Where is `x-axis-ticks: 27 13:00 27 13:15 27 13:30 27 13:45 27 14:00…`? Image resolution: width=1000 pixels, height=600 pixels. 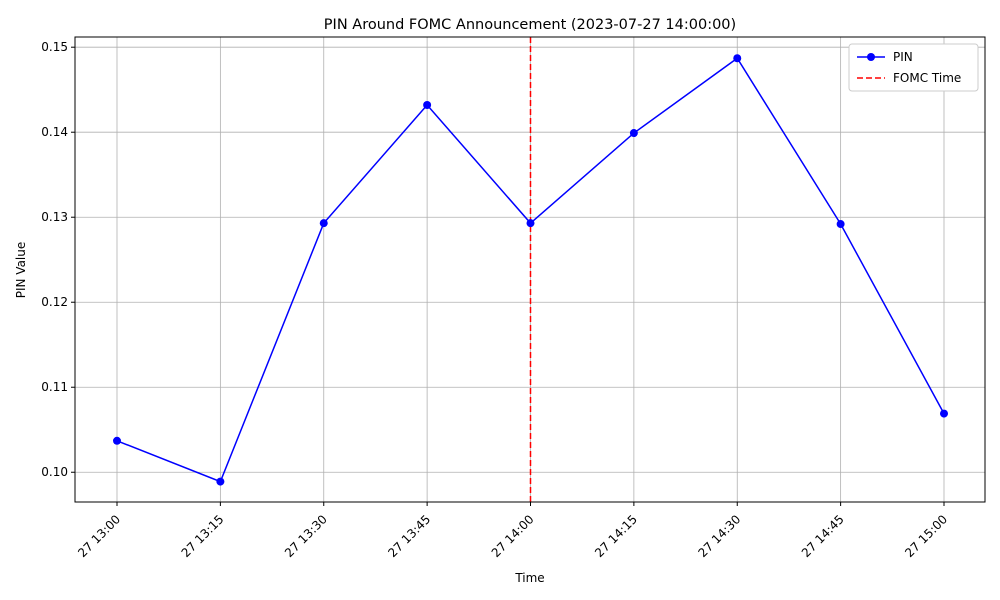 x-axis-ticks: 27 13:00 27 13:15 27 13:30 27 13:45 27 14:00… is located at coordinates (512, 531).